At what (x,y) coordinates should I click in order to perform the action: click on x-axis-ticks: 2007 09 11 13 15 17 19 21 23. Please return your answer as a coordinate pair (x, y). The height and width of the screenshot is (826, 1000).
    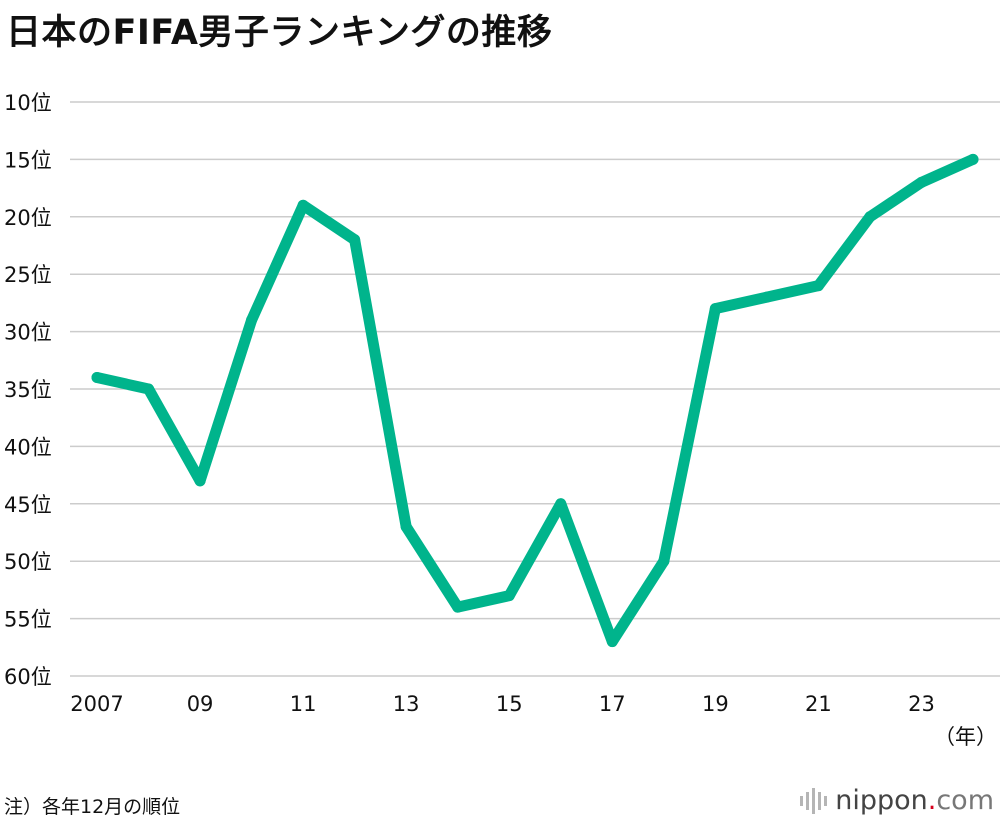
    Looking at the image, I should click on (502, 704).